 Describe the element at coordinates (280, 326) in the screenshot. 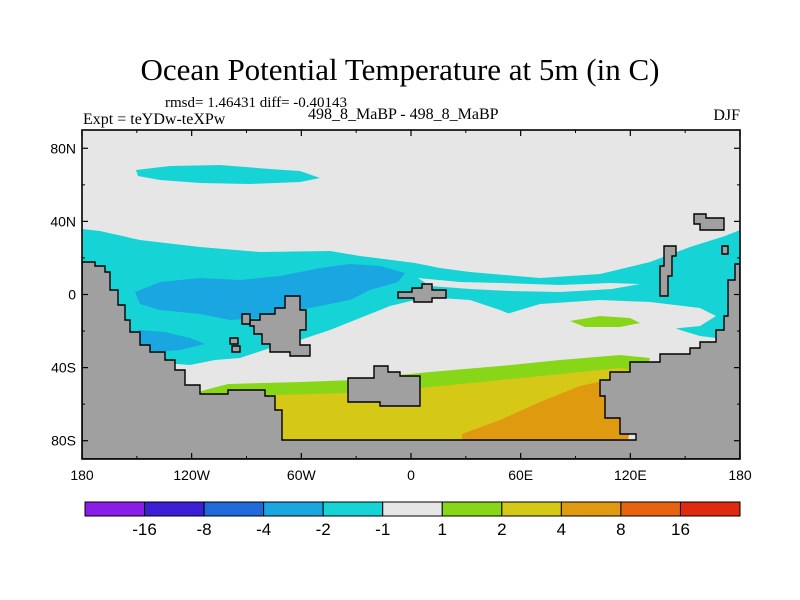

I see `land-island-a` at that location.